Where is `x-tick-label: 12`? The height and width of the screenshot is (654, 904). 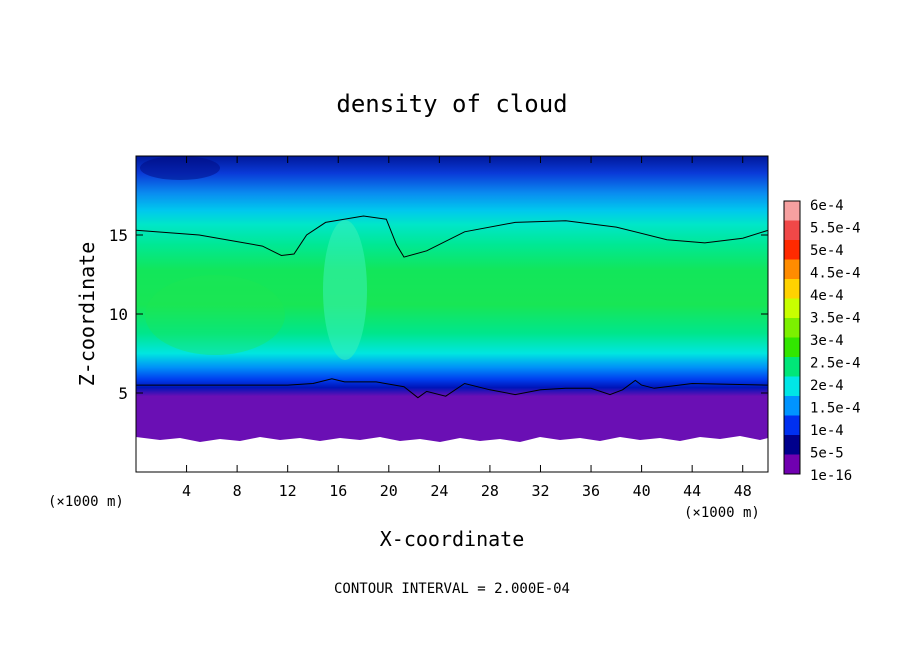
x-tick-label: 12 is located at coordinates (288, 491).